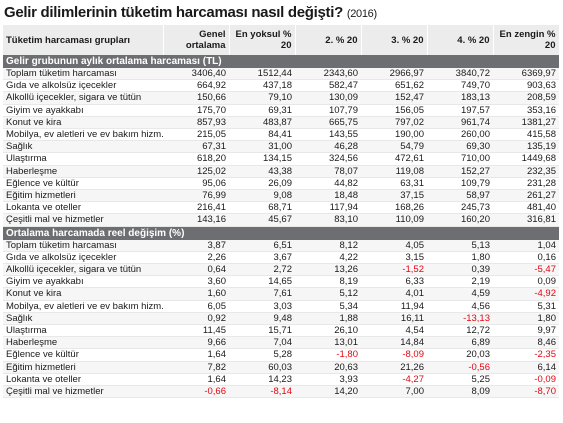  Describe the element at coordinates (460, 40) in the screenshot. I see `col-header-fourth: 4. % 20` at that location.